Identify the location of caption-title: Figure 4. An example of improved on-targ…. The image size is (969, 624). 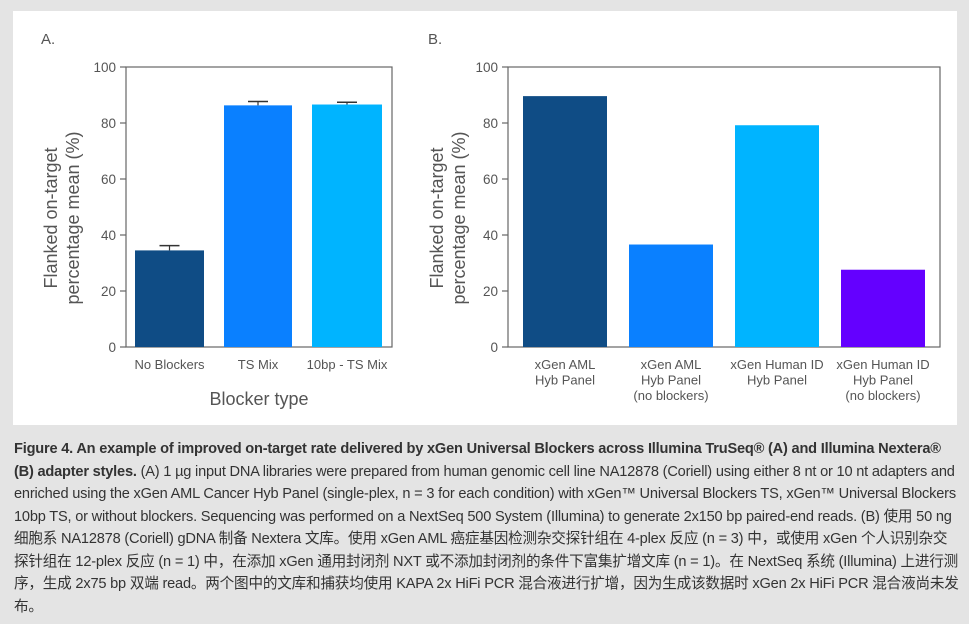
(477, 460).